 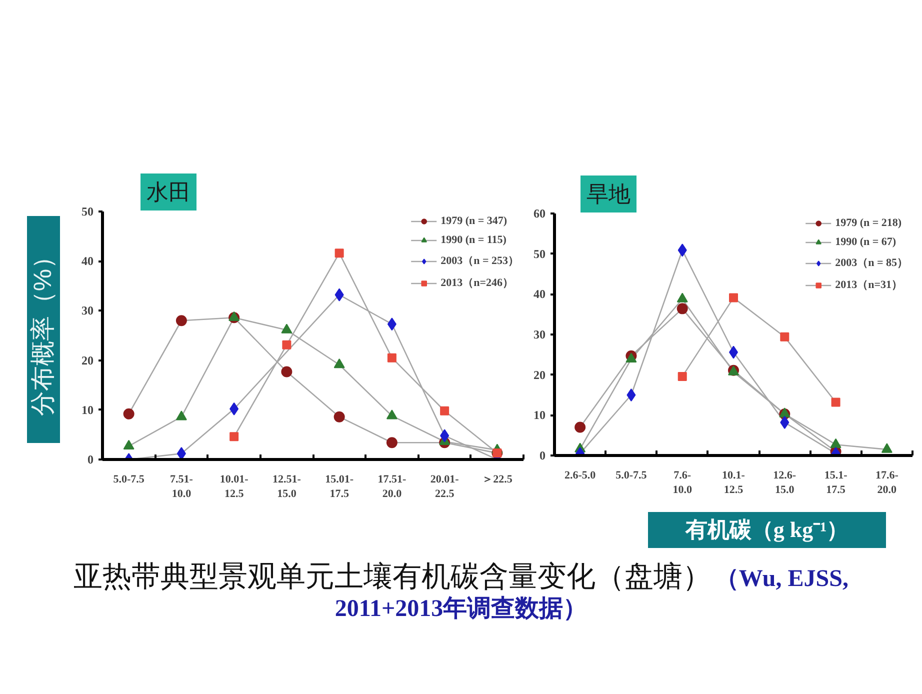 What do you see at coordinates (477, 283) in the screenshot?
I see `legend-label: 2013（n=246）` at bounding box center [477, 283].